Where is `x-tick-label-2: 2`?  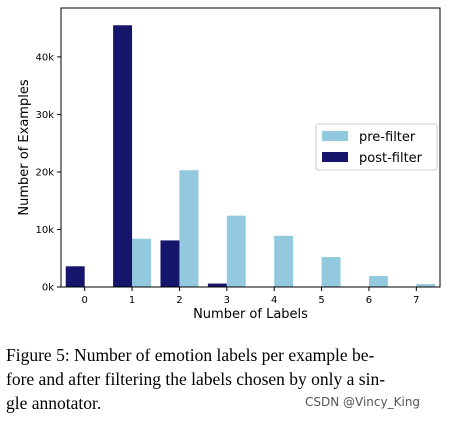
x-tick-label-2: 2 is located at coordinates (179, 300).